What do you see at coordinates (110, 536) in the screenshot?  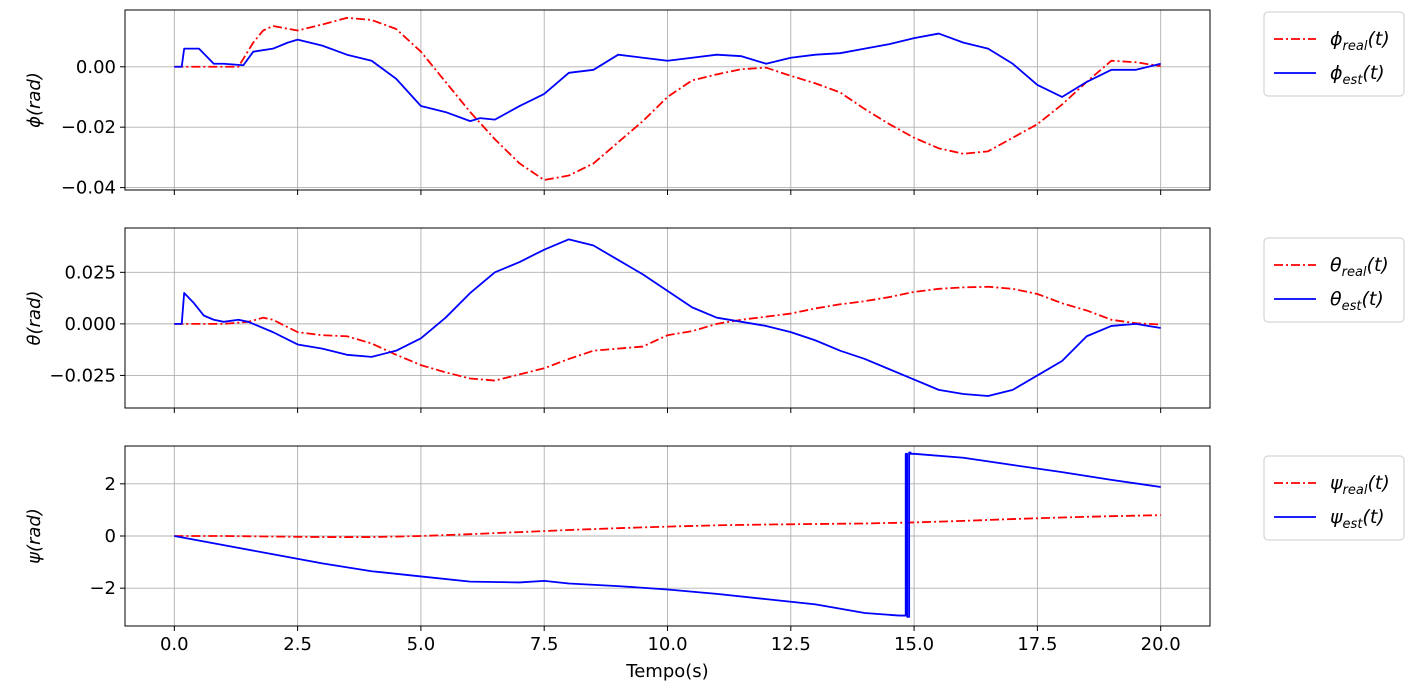 I see `y-tick-label: 0` at bounding box center [110, 536].